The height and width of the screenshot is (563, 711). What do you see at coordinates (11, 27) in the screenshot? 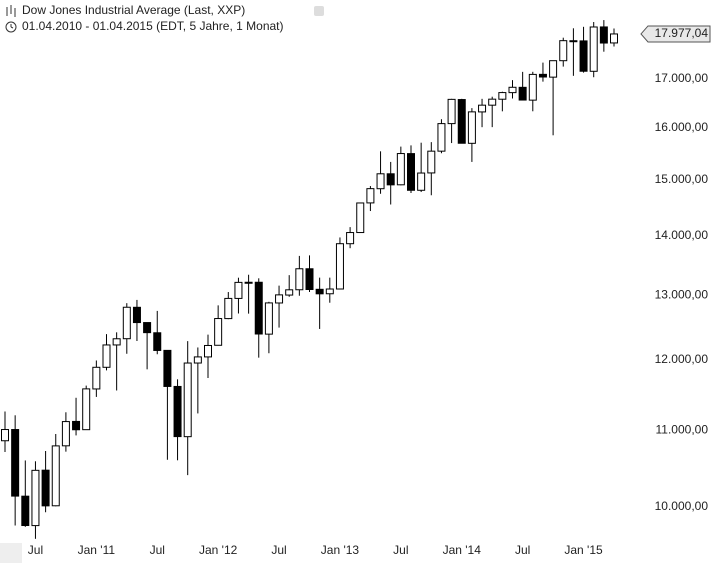
I see `clock-icon` at bounding box center [11, 27].